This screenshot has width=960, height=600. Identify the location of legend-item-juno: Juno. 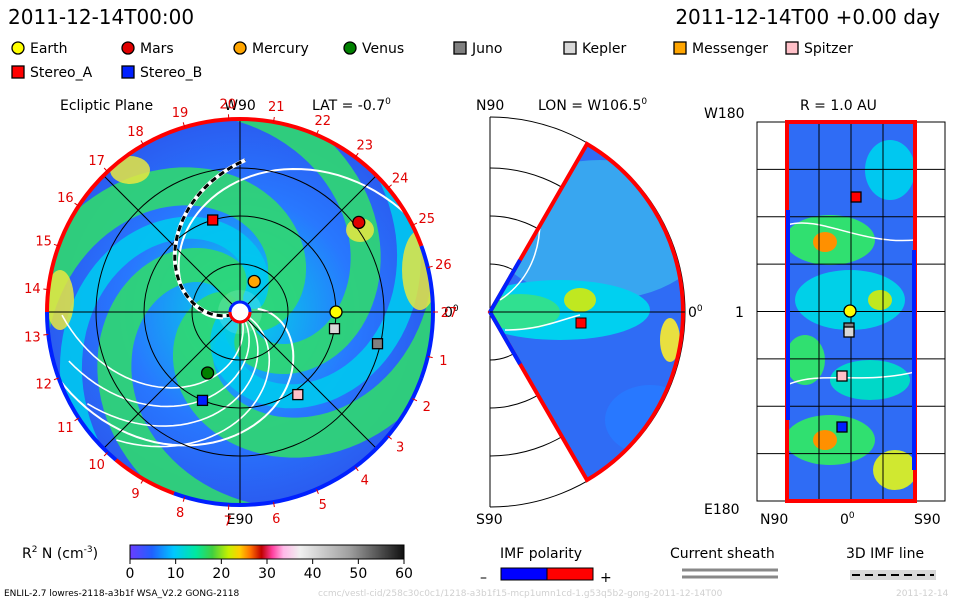
(477, 49).